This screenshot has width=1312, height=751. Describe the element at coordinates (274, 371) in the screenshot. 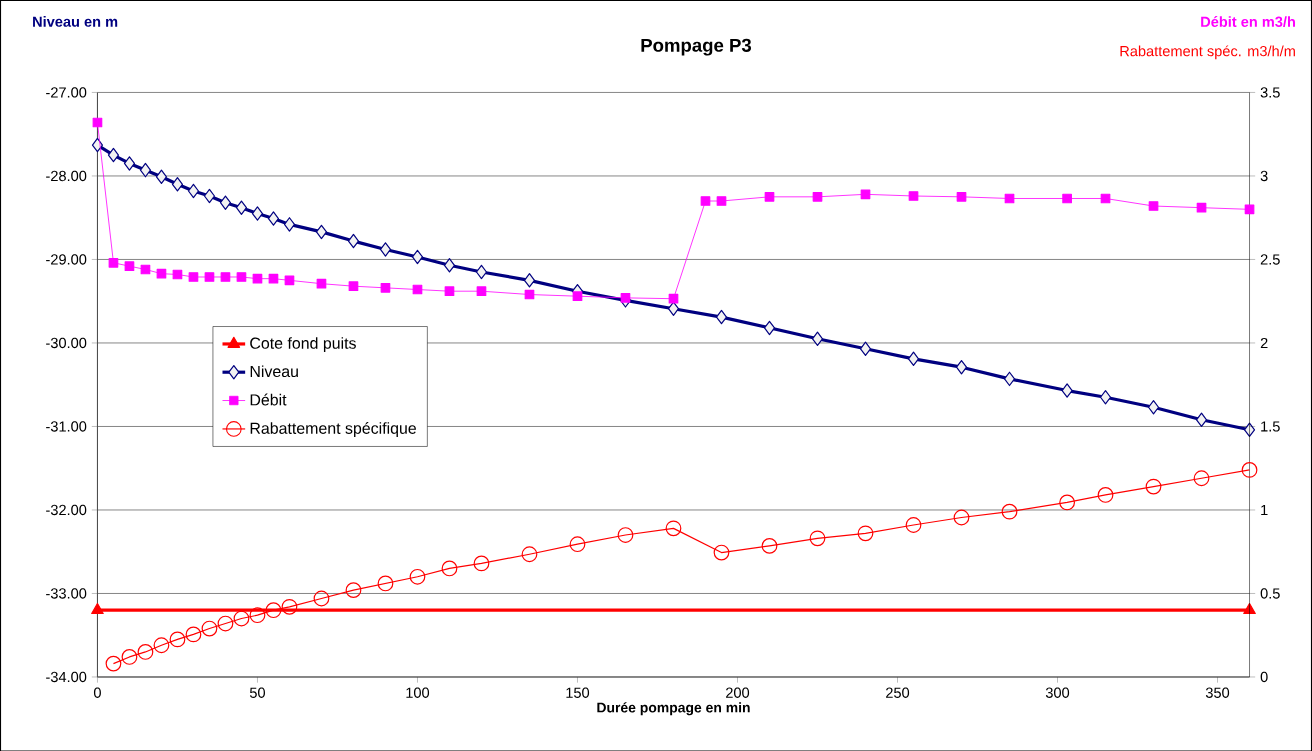

I see `legend-label: Niveau` at that location.